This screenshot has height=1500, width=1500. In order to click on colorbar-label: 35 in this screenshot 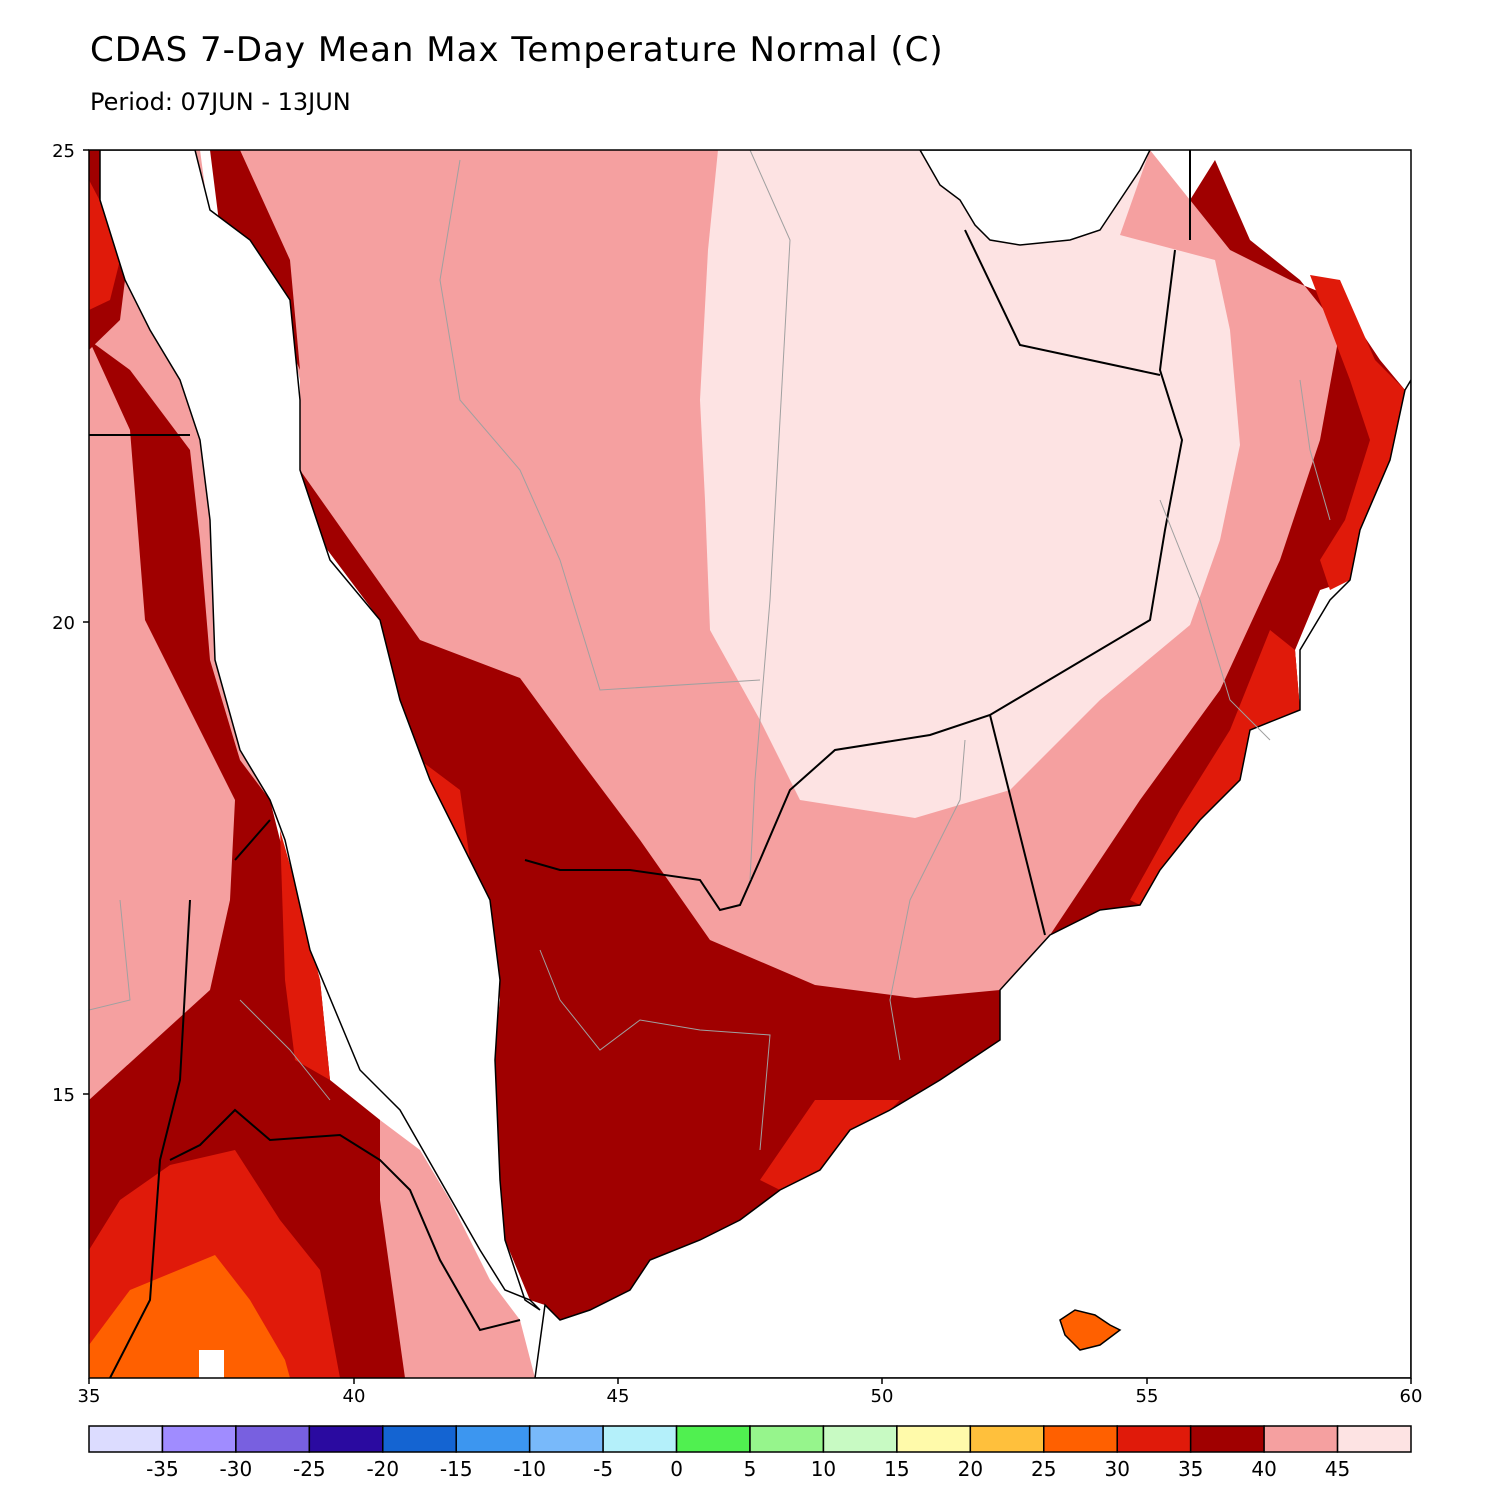, I will do `click(1190, 1469)`.